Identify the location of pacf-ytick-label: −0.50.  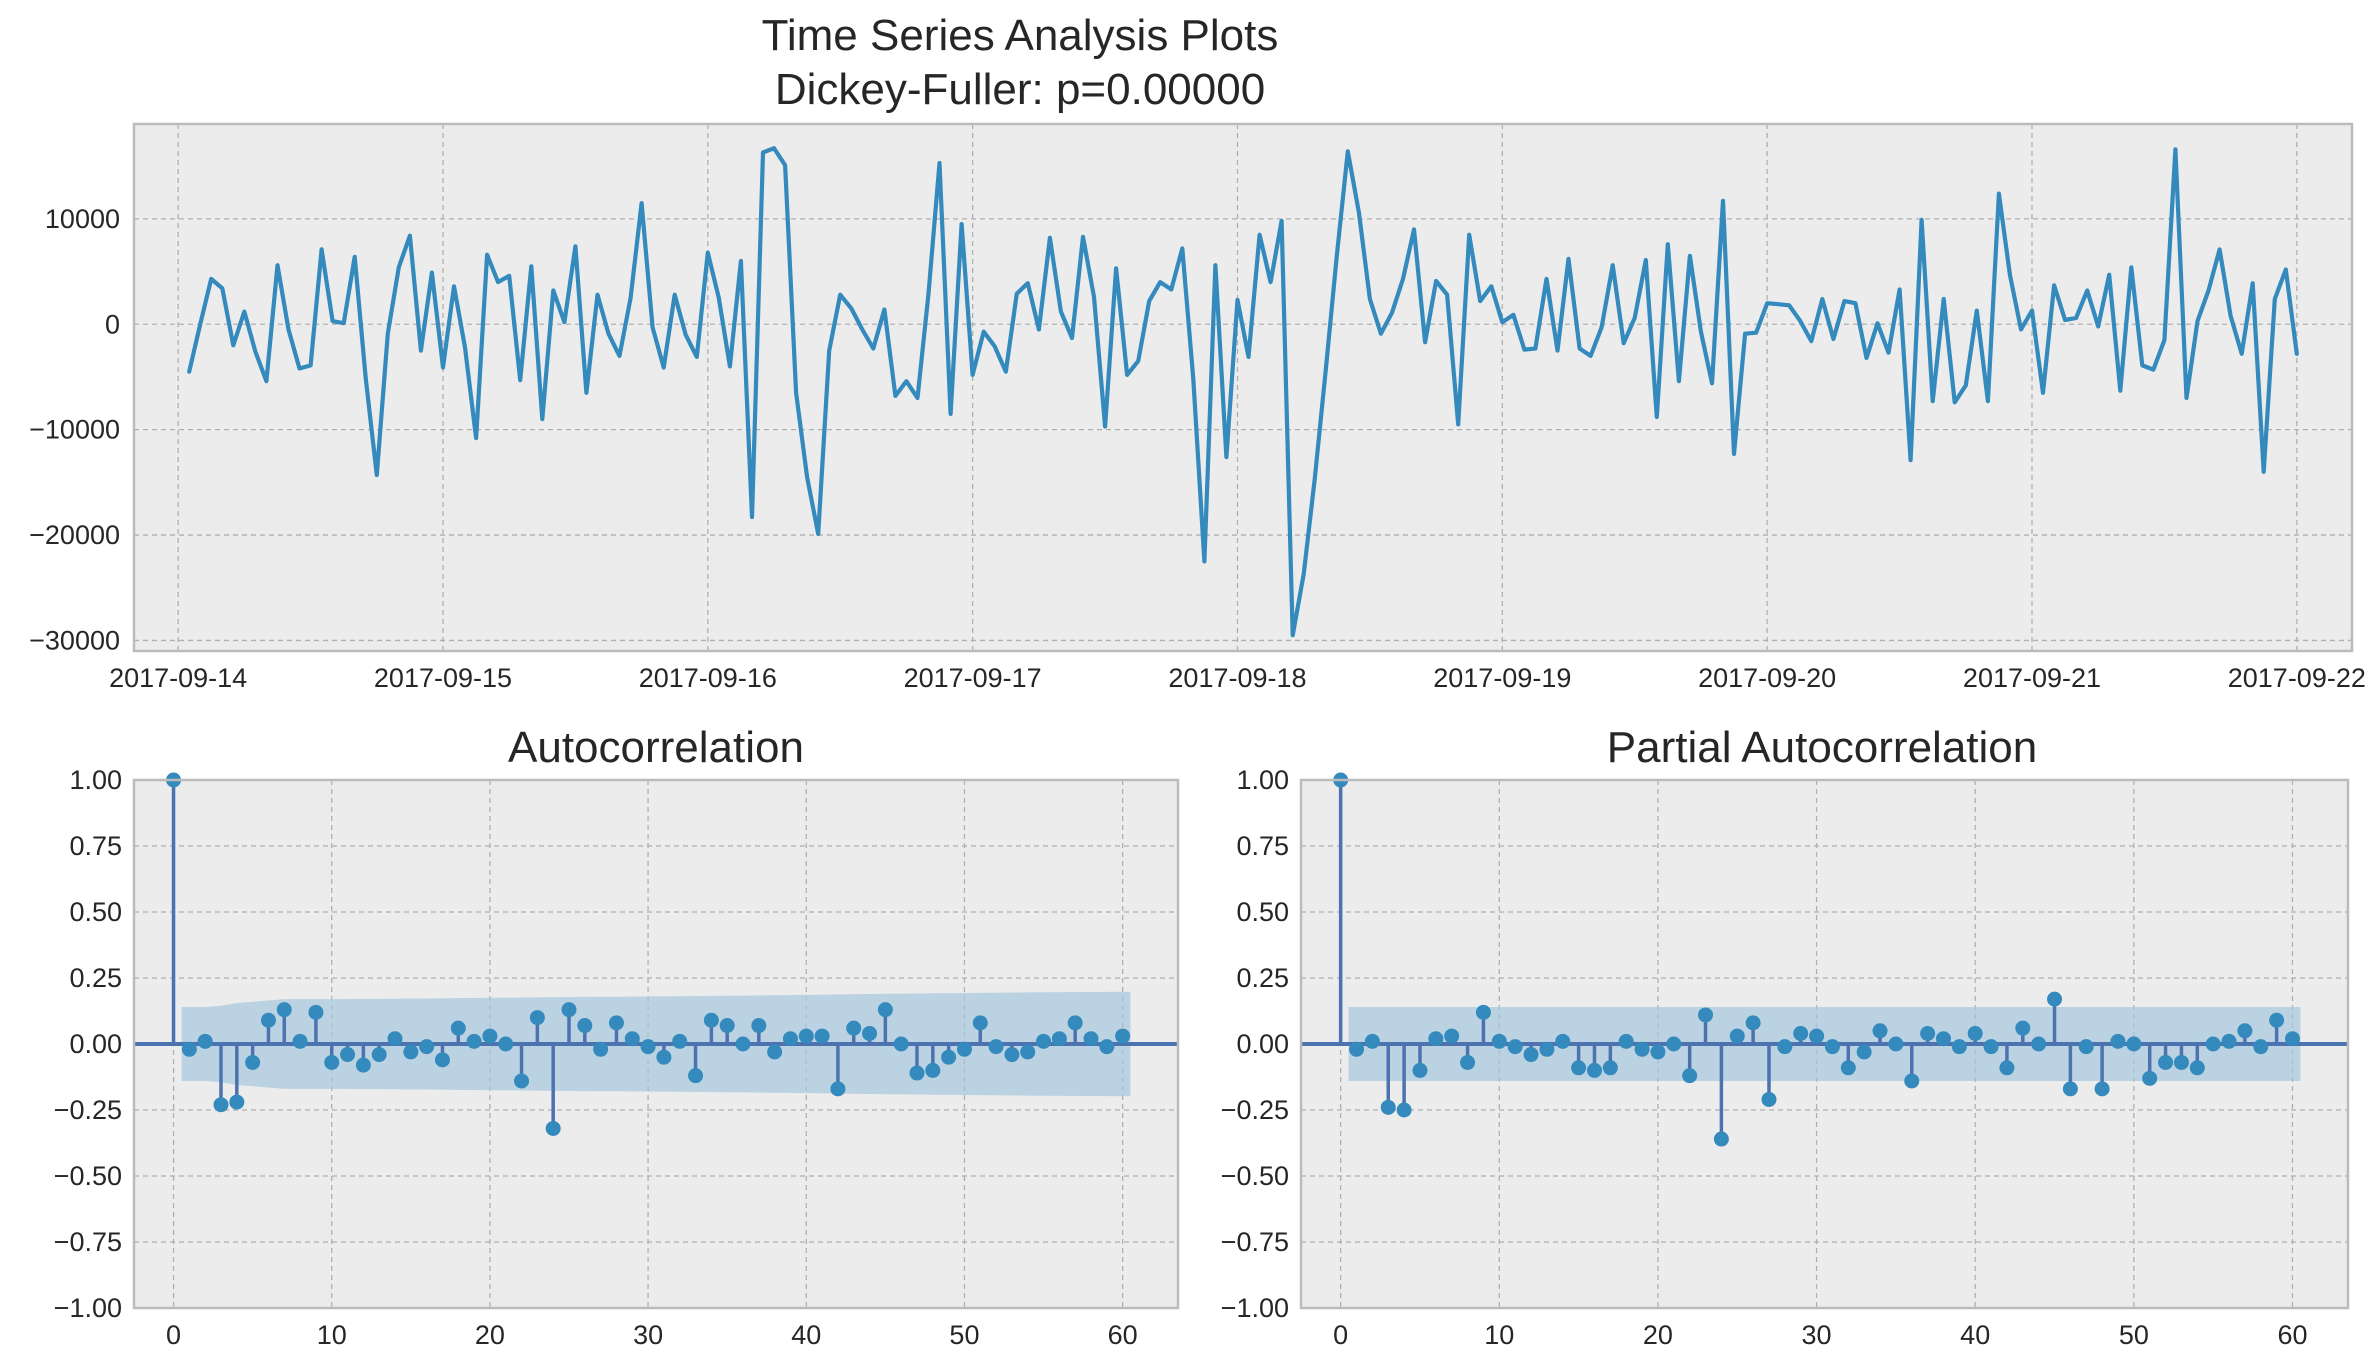
(1255, 1176).